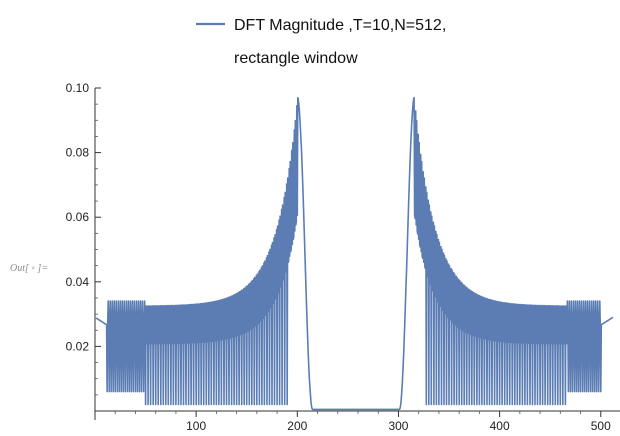 Image resolution: width=620 pixels, height=436 pixels. I want to click on x-tick-label: 300, so click(398, 426).